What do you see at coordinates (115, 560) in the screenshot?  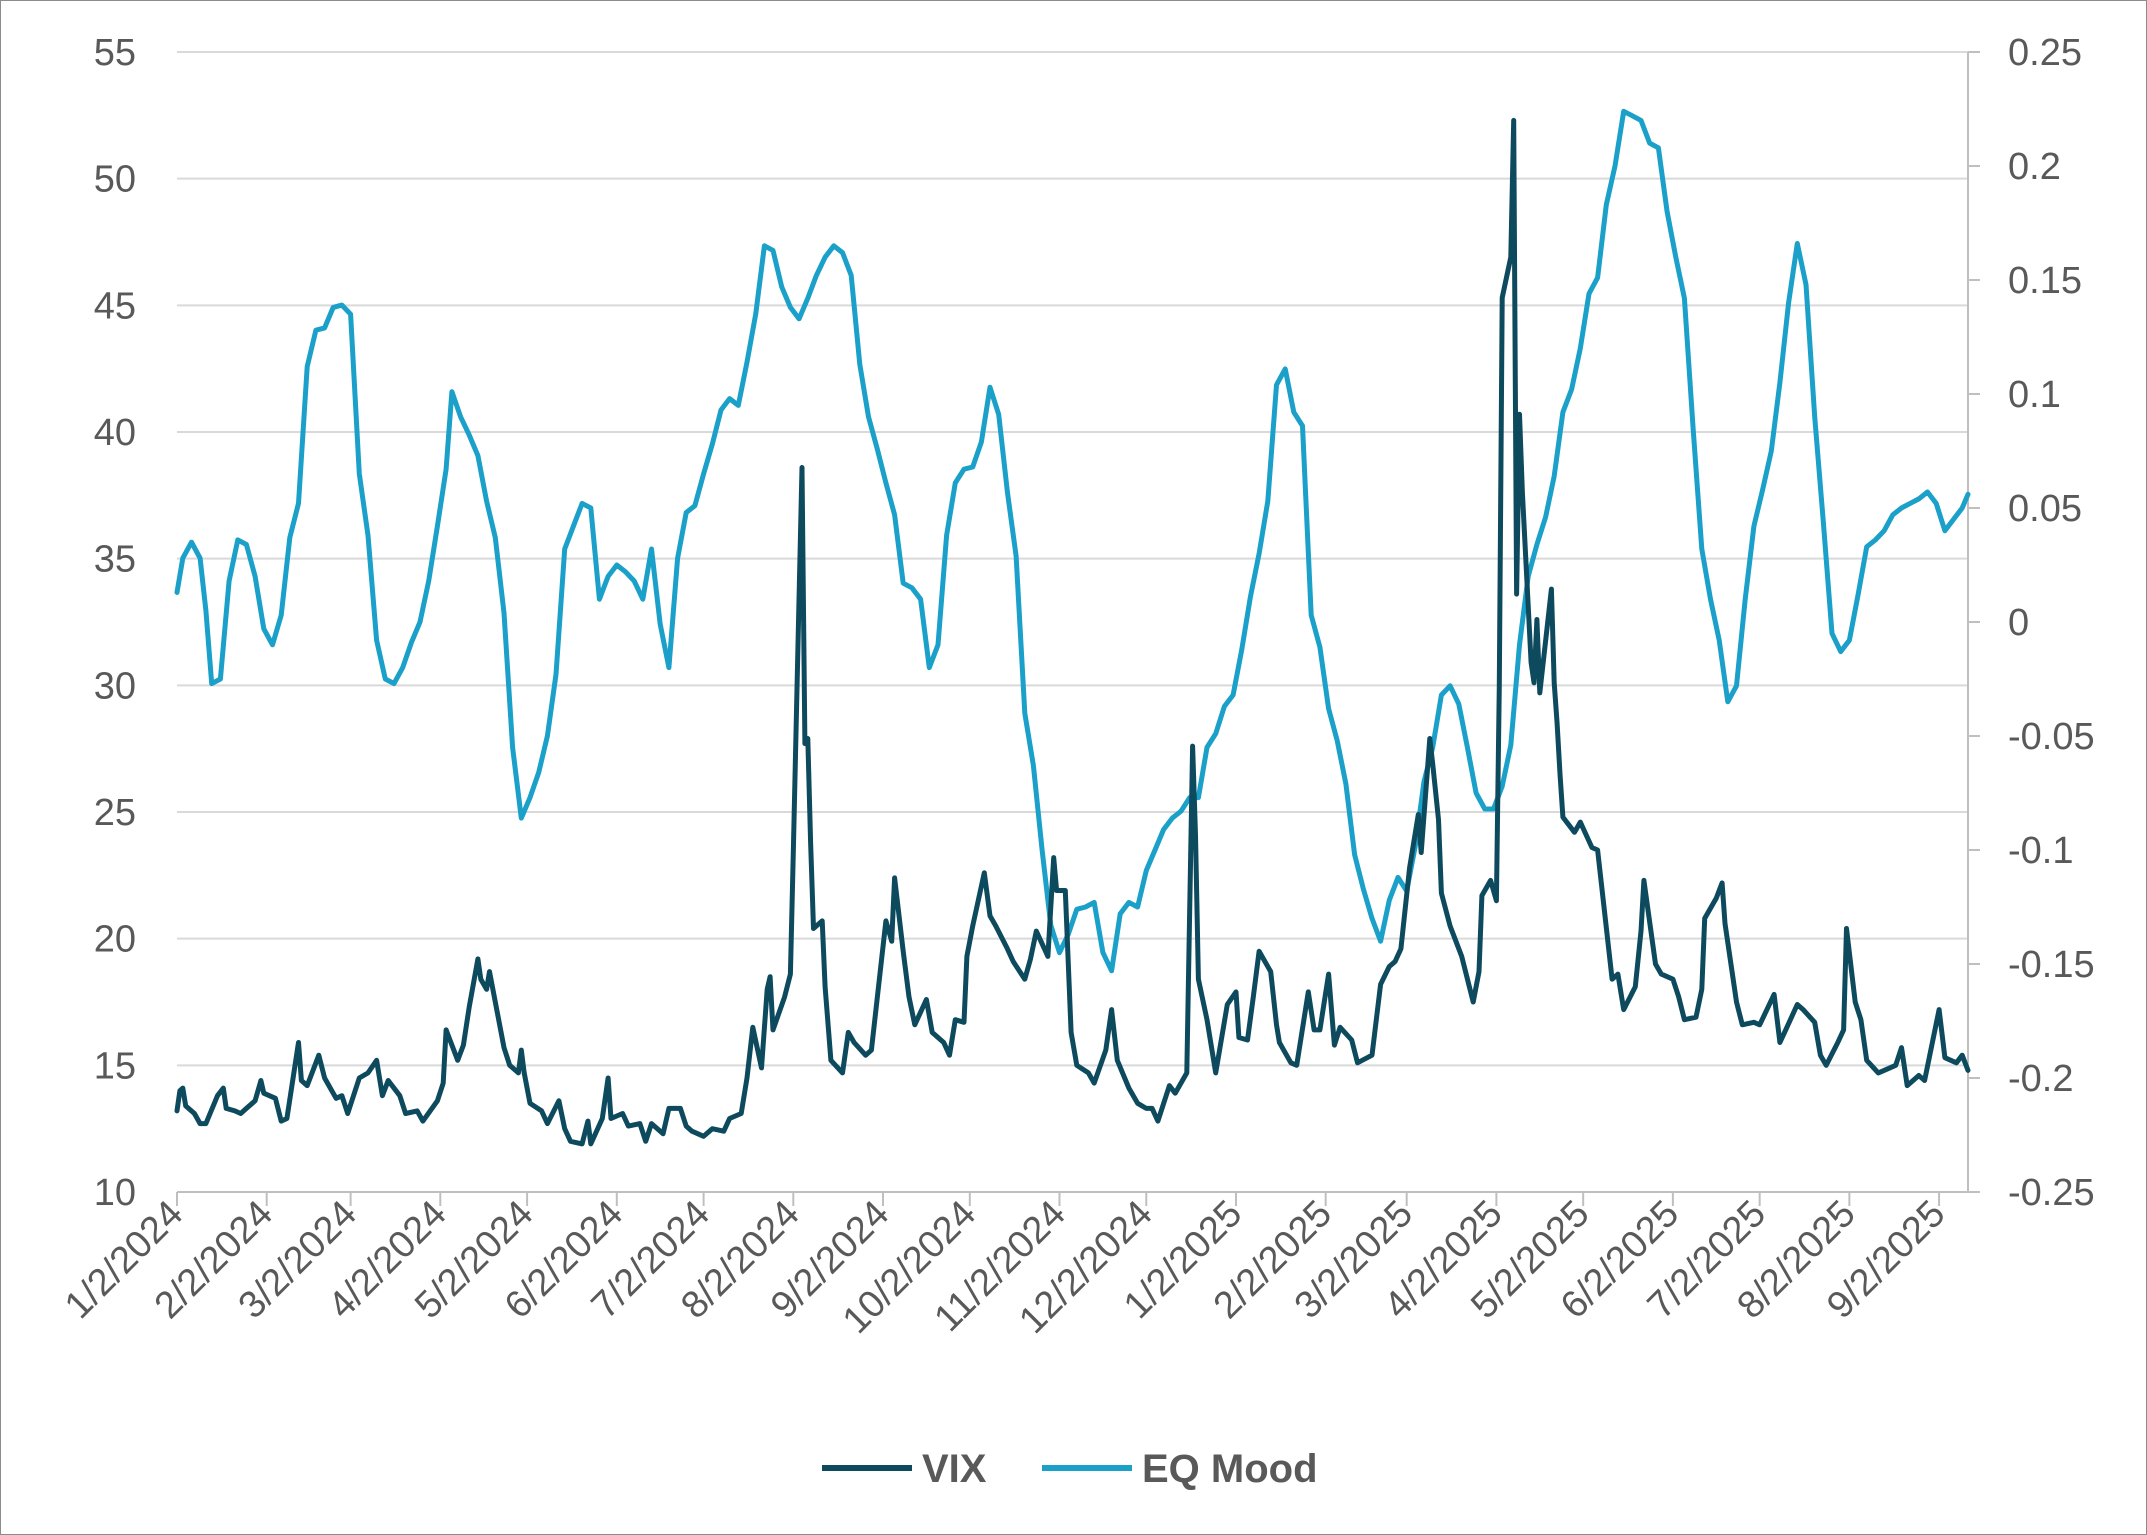 I see `y-left-tick-label: 35` at bounding box center [115, 560].